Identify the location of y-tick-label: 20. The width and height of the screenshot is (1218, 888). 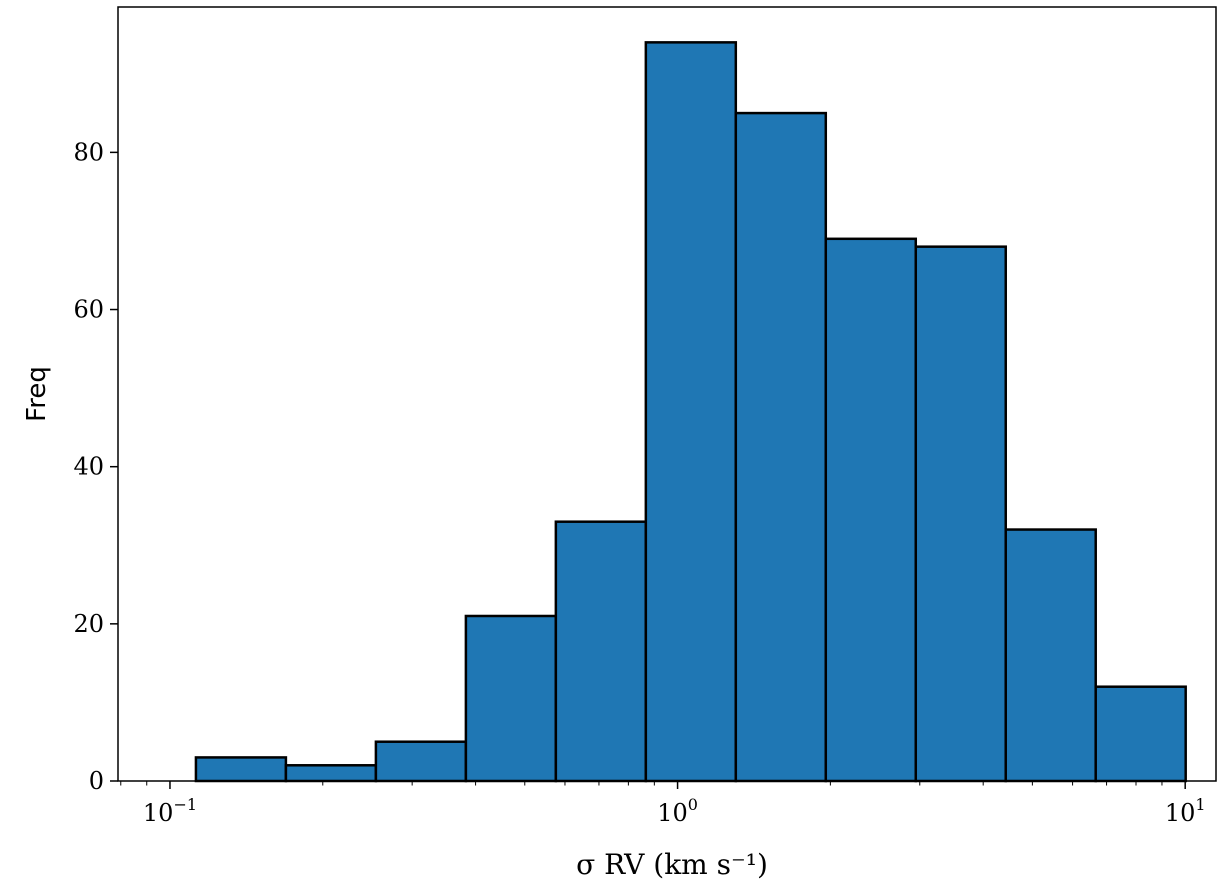
(88, 624).